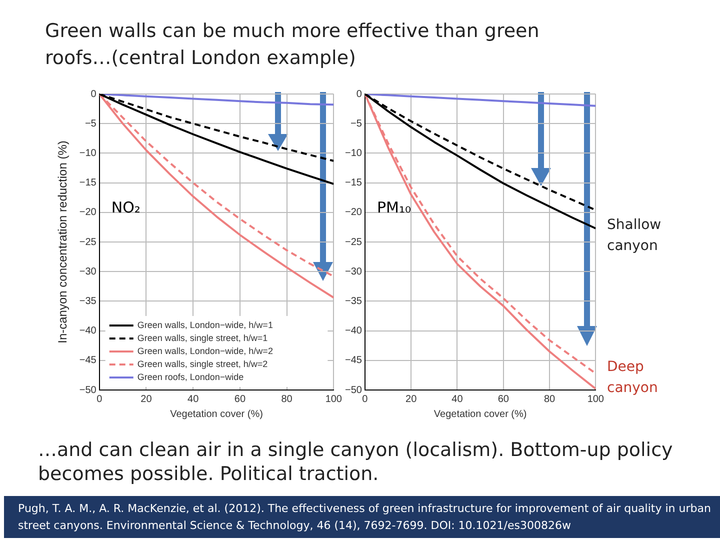 The height and width of the screenshot is (540, 720). What do you see at coordinates (393, 207) in the screenshot?
I see `annotation: PM₁₀` at bounding box center [393, 207].